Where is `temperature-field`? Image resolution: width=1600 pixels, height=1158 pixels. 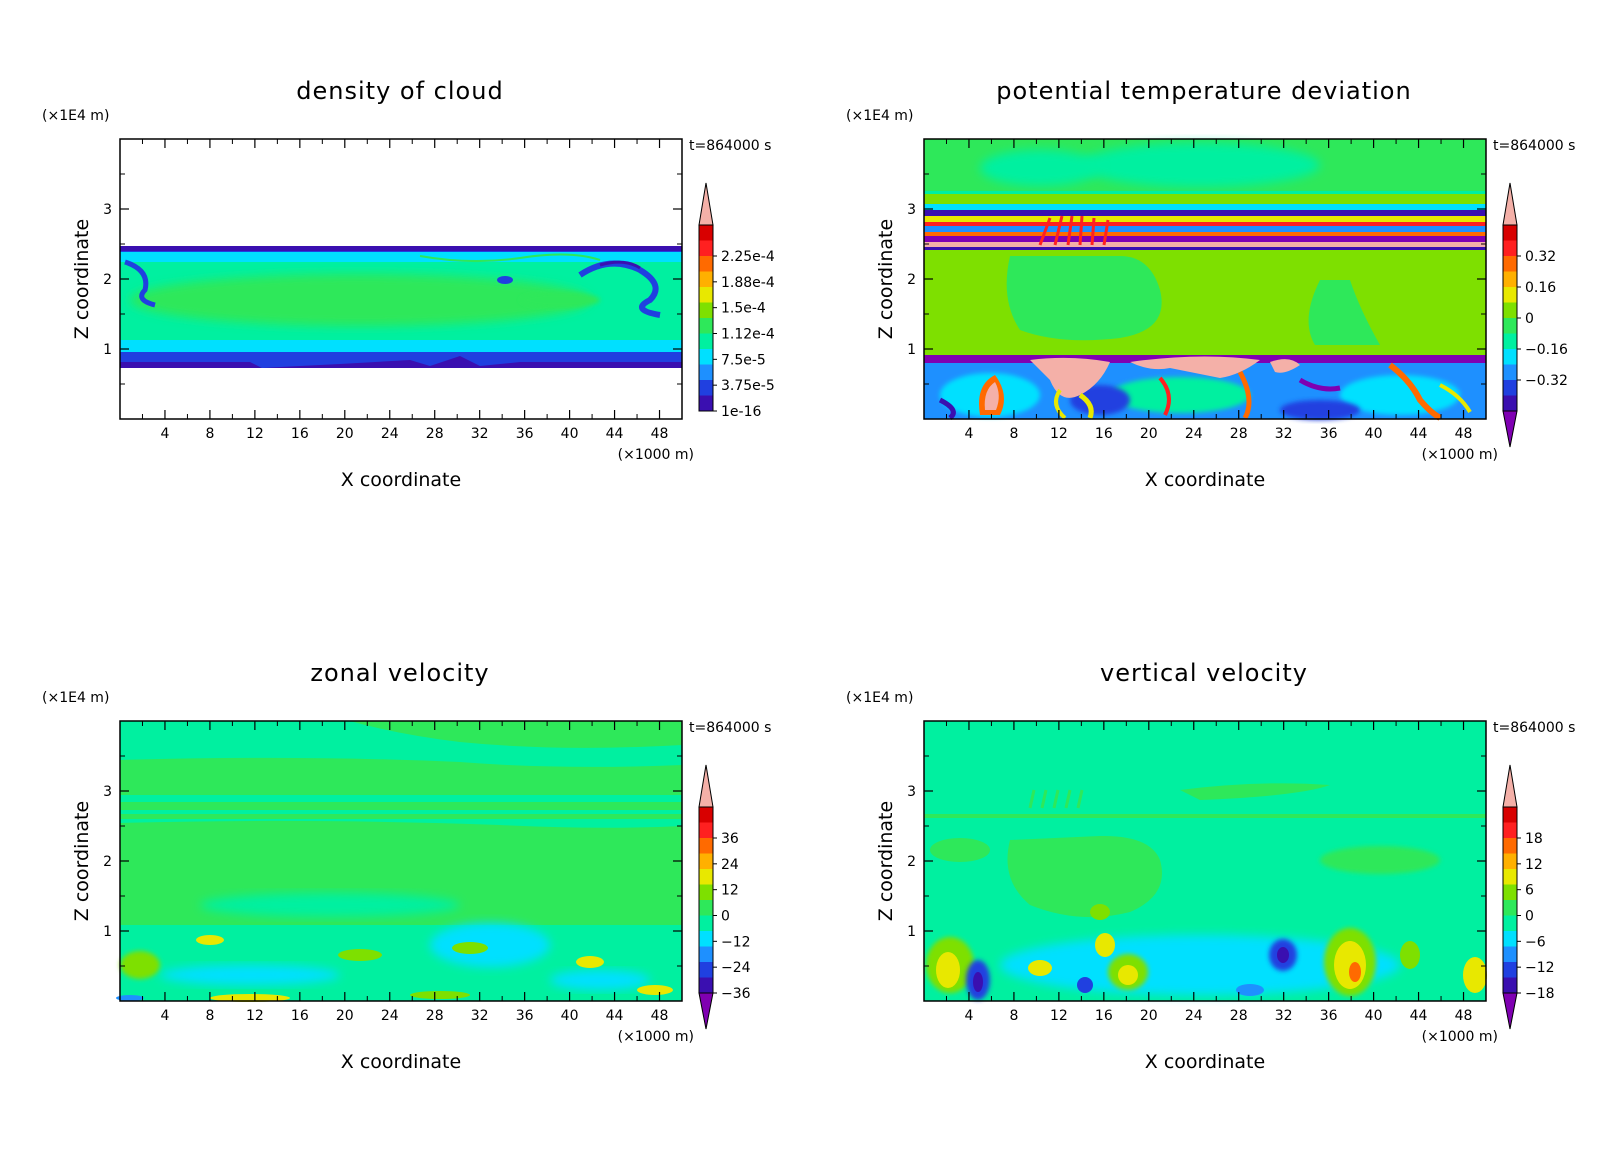 temperature-field is located at coordinates (1205, 280).